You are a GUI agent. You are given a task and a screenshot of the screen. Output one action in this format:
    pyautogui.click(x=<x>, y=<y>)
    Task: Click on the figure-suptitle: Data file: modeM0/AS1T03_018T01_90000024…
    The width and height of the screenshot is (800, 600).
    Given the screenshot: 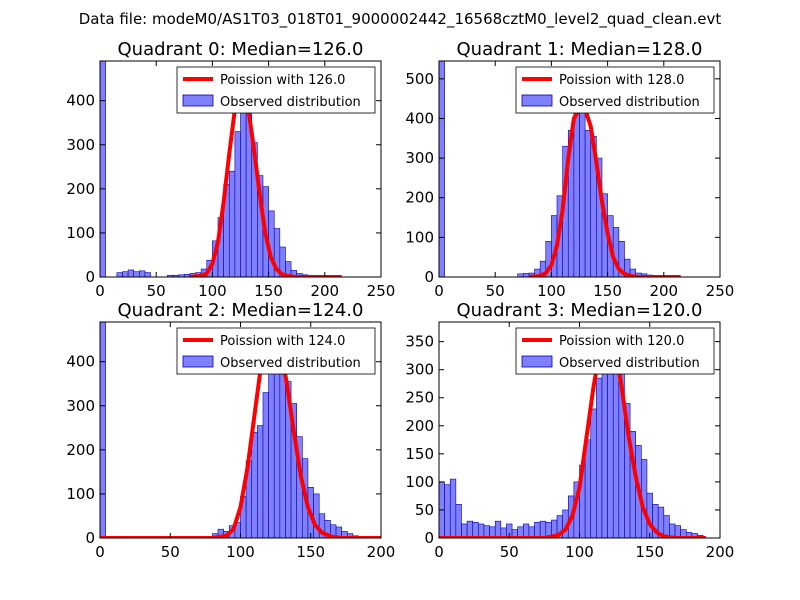 What is the action you would take?
    pyautogui.click(x=400, y=19)
    